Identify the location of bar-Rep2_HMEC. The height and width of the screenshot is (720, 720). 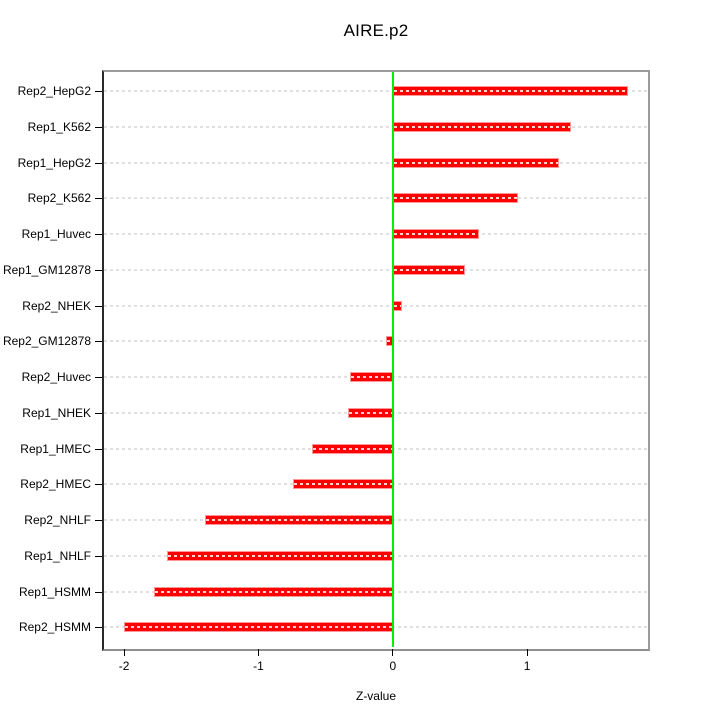
(343, 484).